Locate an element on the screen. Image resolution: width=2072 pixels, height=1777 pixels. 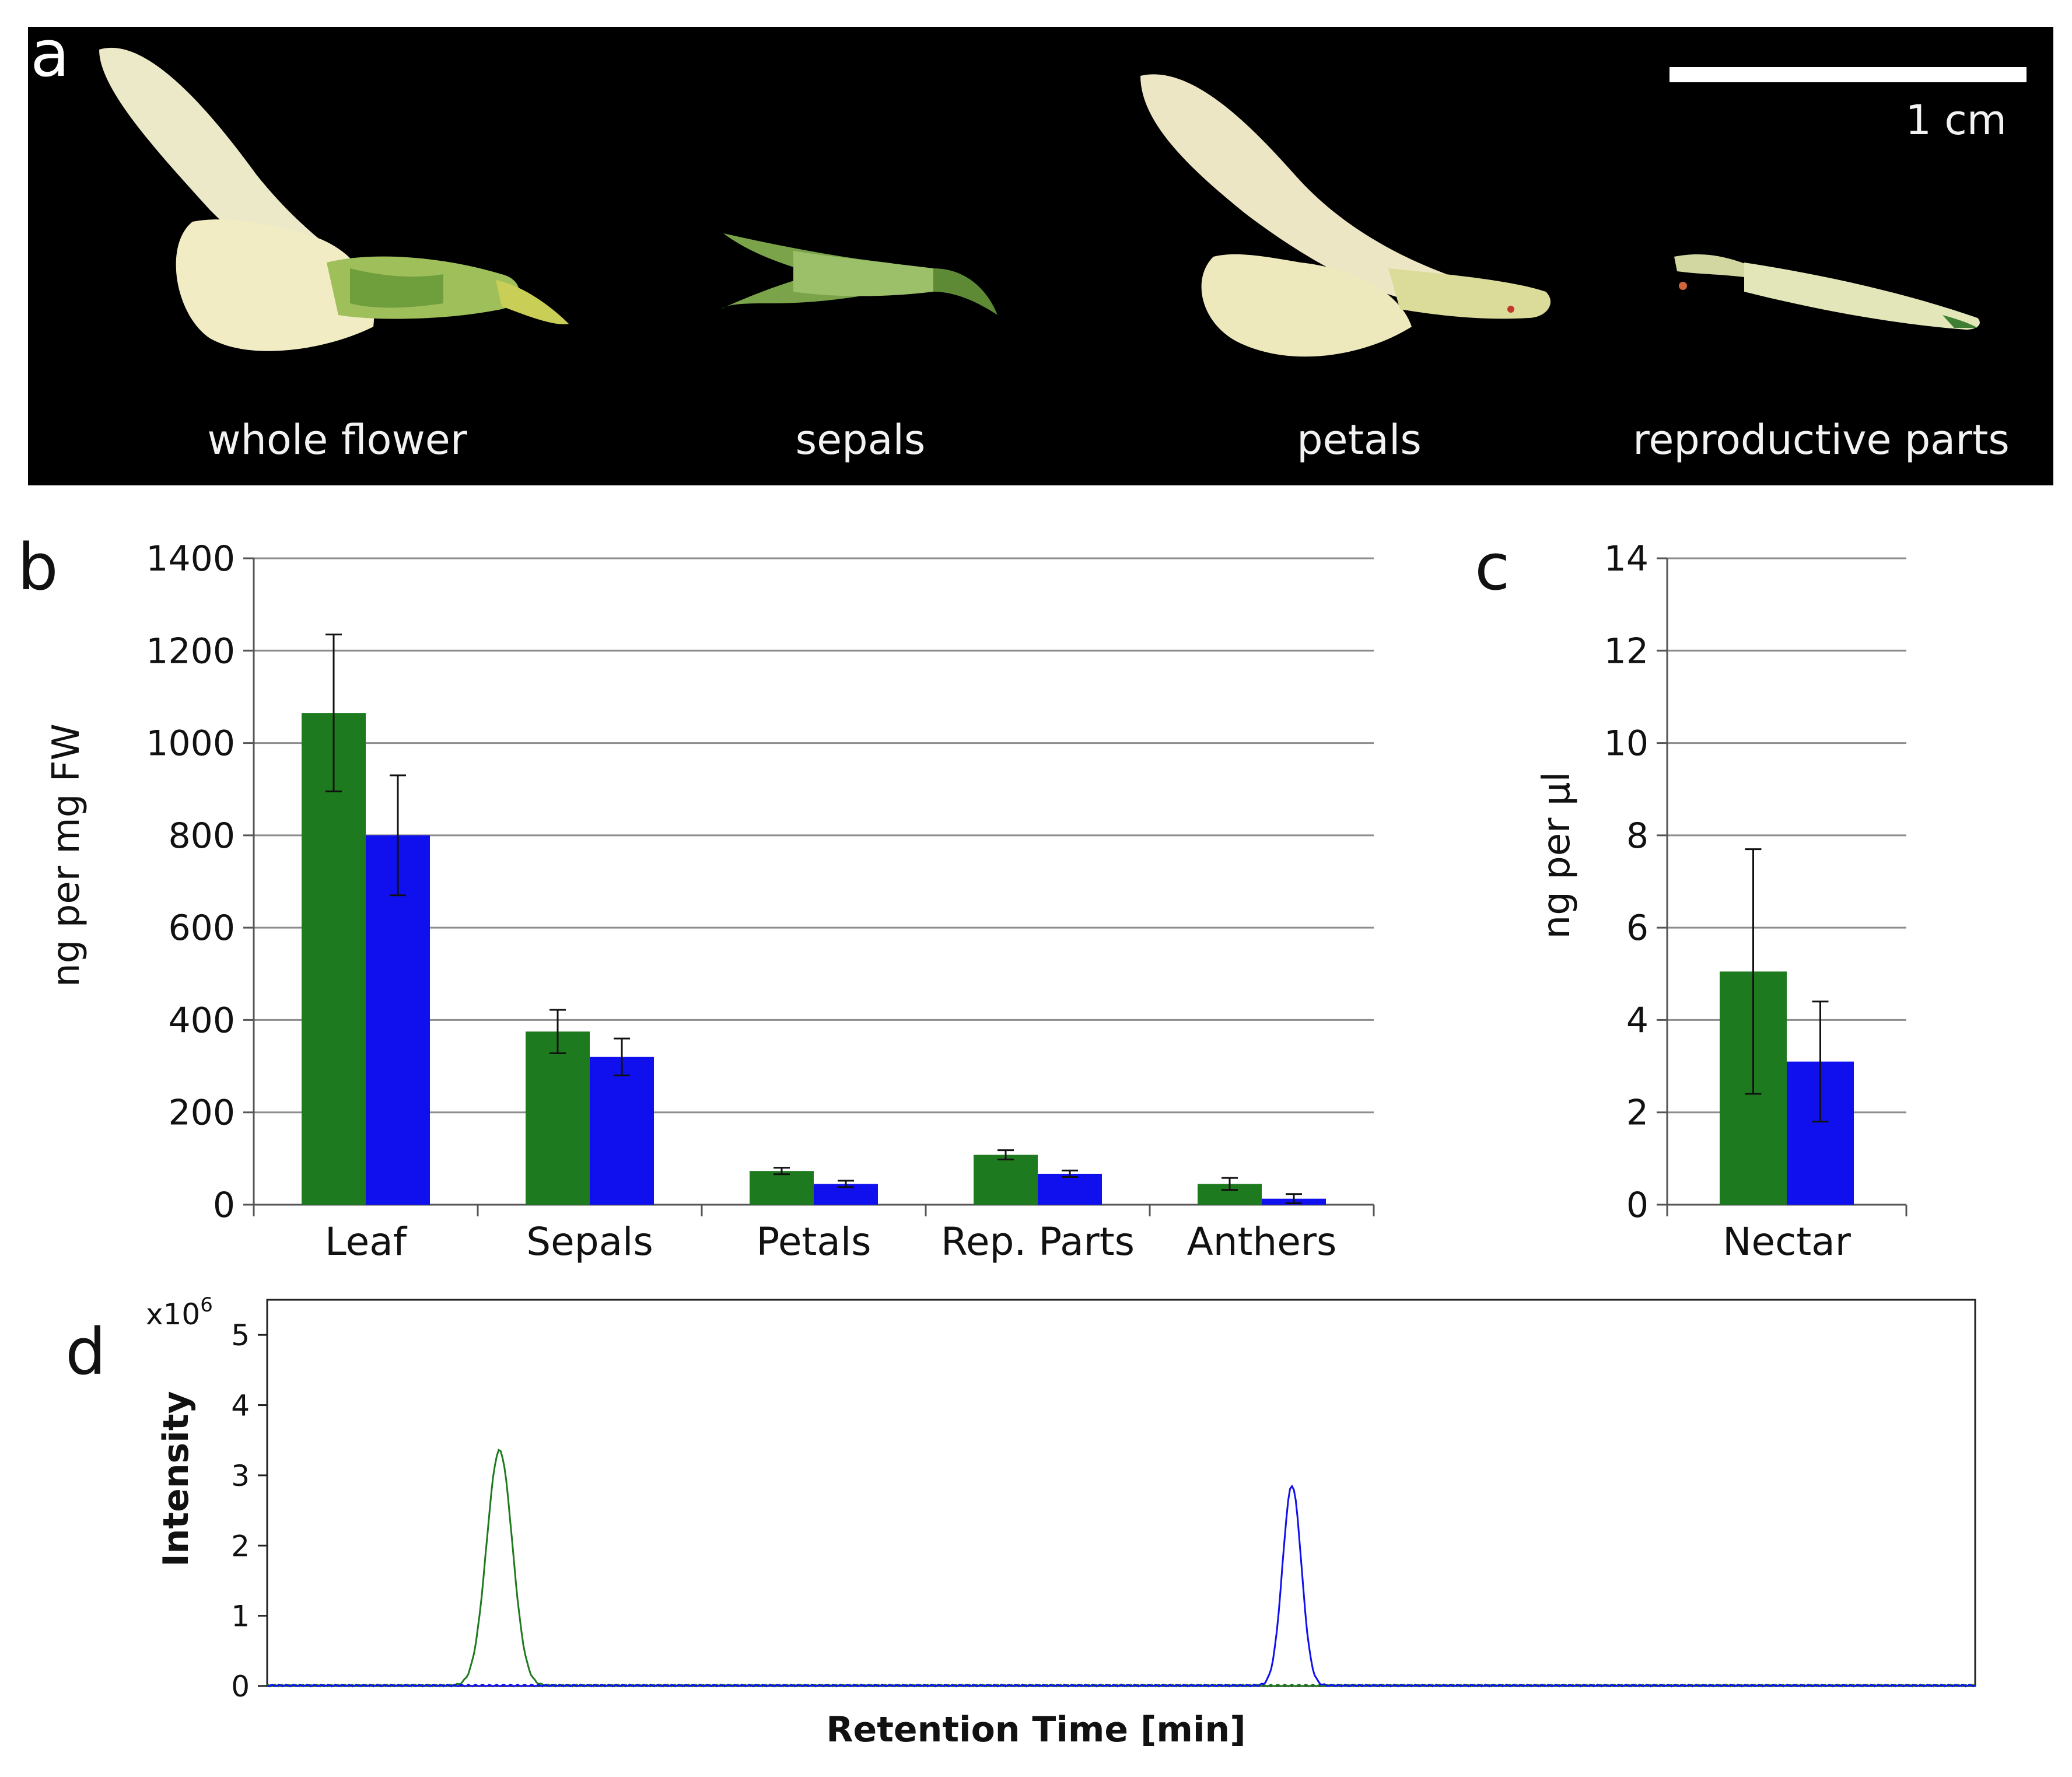
b-bar-green-rep-parts is located at coordinates (1006, 1180).